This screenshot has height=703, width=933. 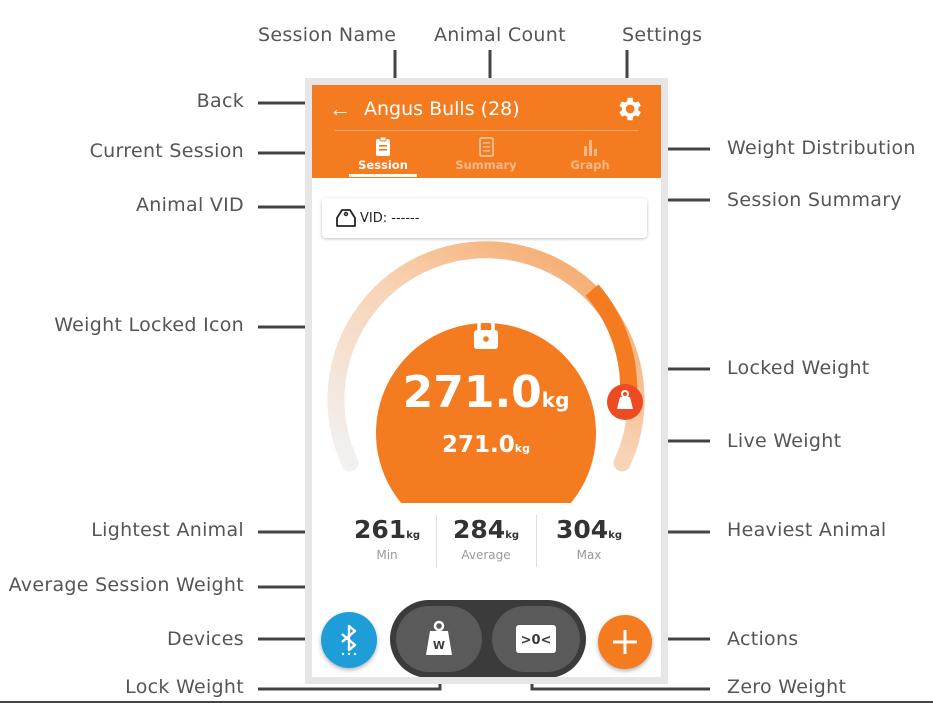 I want to click on live-weight-display: 271.0kg, so click(x=486, y=445).